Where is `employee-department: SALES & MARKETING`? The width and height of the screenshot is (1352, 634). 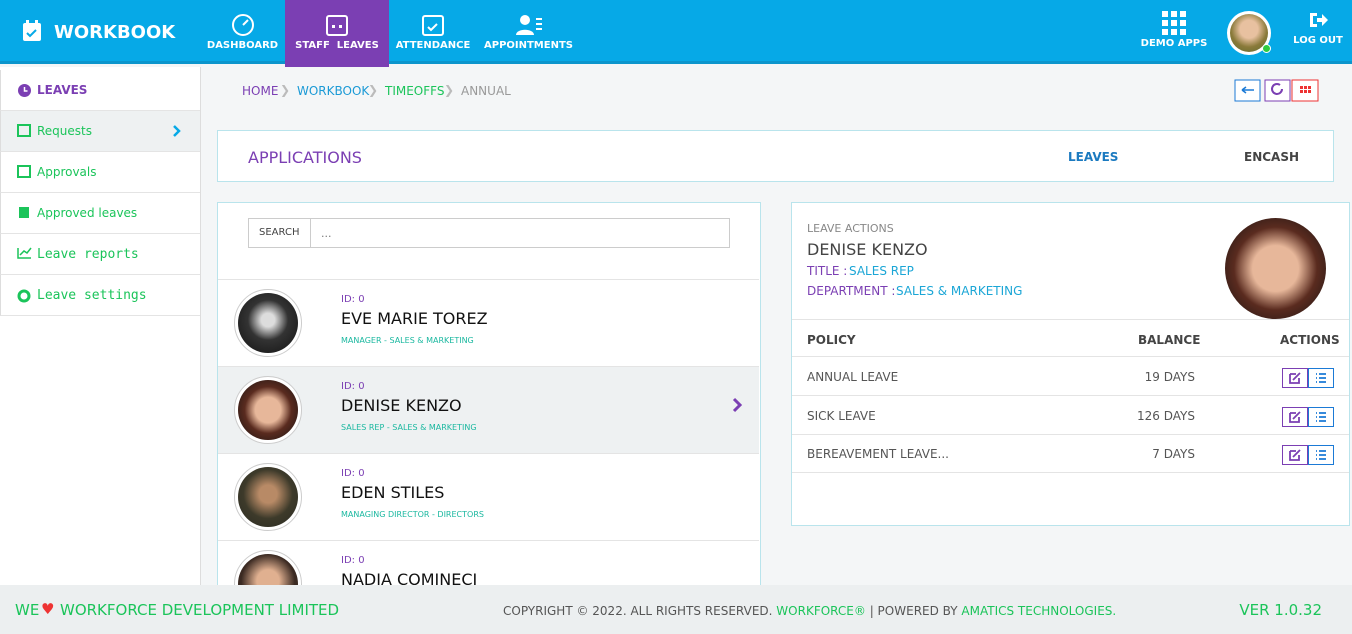 employee-department: SALES & MARKETING is located at coordinates (959, 291).